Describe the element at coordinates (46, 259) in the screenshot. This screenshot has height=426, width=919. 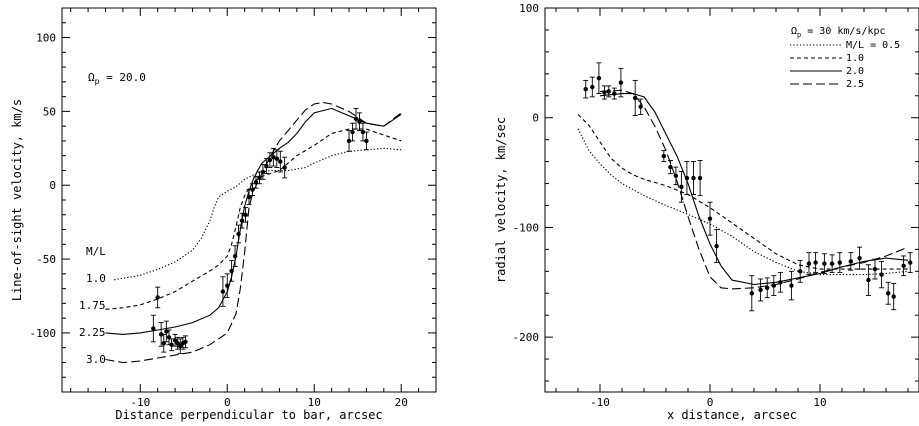
I see `y-tick-label: -50` at that location.